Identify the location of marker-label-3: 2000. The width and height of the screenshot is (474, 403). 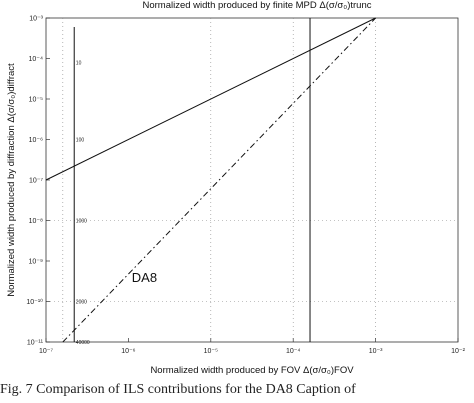
(81, 303).